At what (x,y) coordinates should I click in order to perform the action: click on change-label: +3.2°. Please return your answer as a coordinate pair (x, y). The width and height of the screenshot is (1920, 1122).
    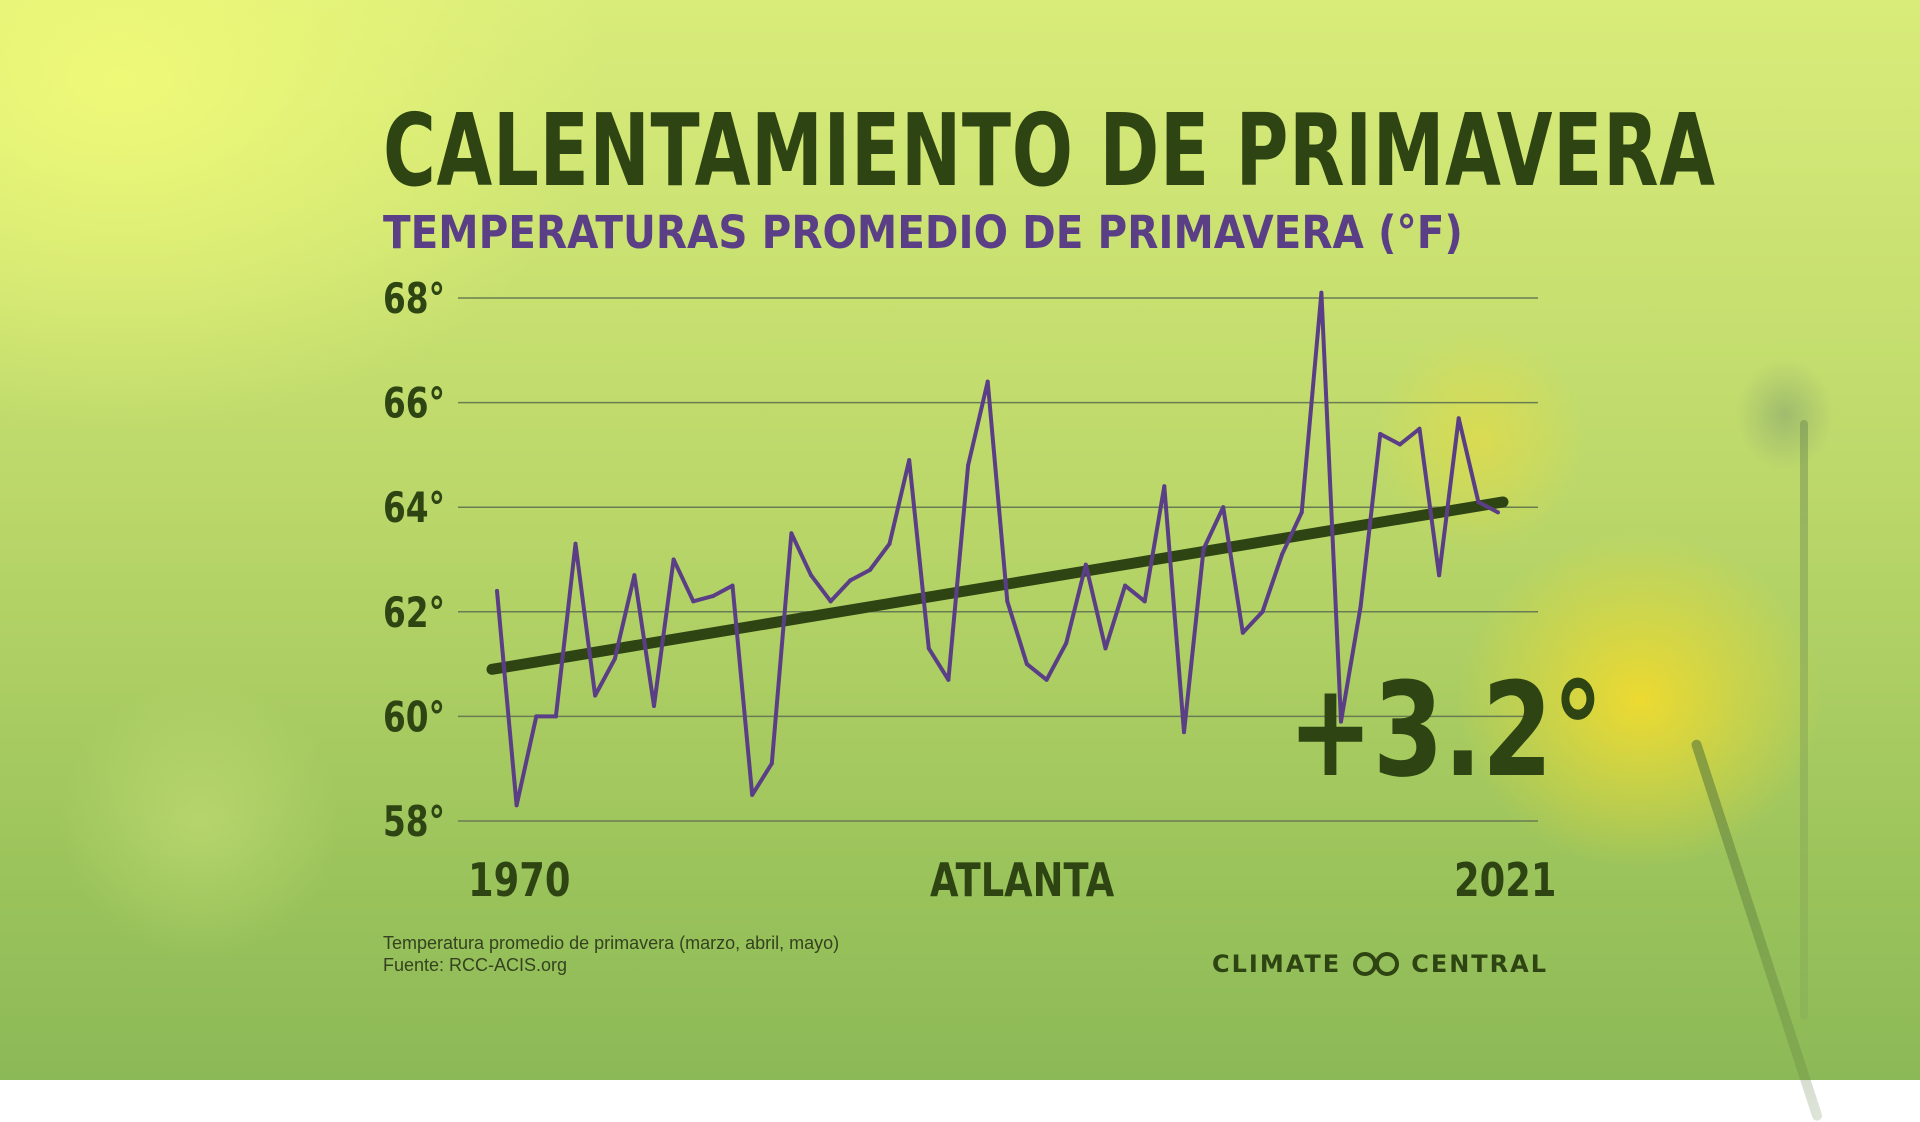
    Looking at the image, I should click on (1446, 730).